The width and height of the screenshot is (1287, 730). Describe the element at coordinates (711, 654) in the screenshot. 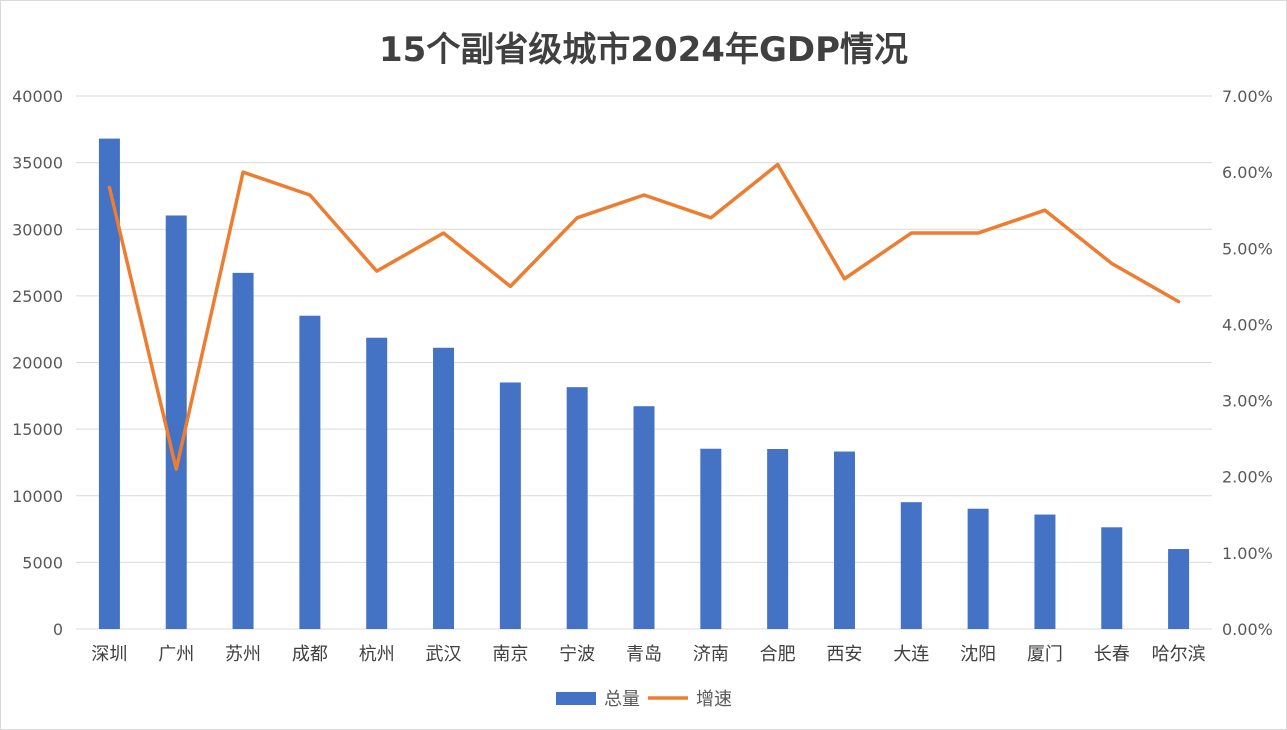

I see `category-label: 济南` at that location.